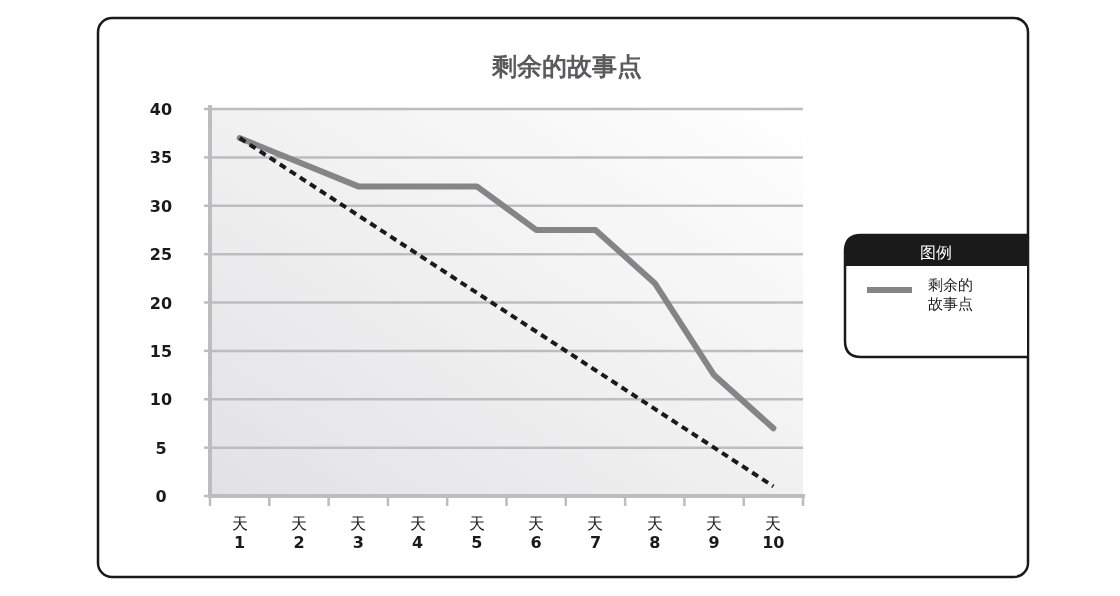 This screenshot has width=1120, height=596. Describe the element at coordinates (161, 400) in the screenshot. I see `y-tick-label: 10` at that location.